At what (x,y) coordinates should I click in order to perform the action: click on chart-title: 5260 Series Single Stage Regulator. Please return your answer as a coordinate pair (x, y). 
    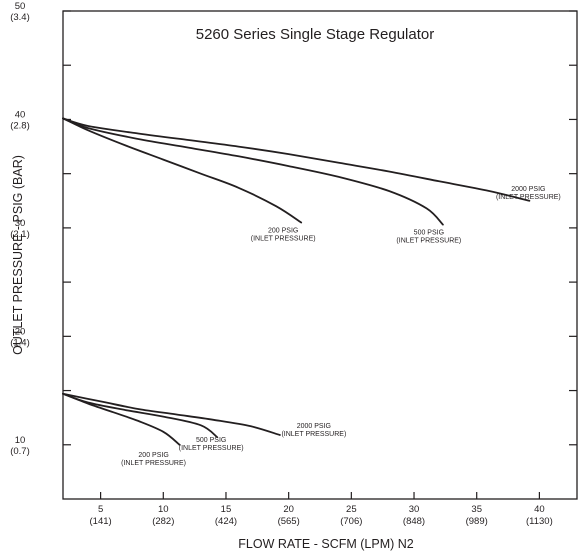
    Looking at the image, I should click on (315, 34).